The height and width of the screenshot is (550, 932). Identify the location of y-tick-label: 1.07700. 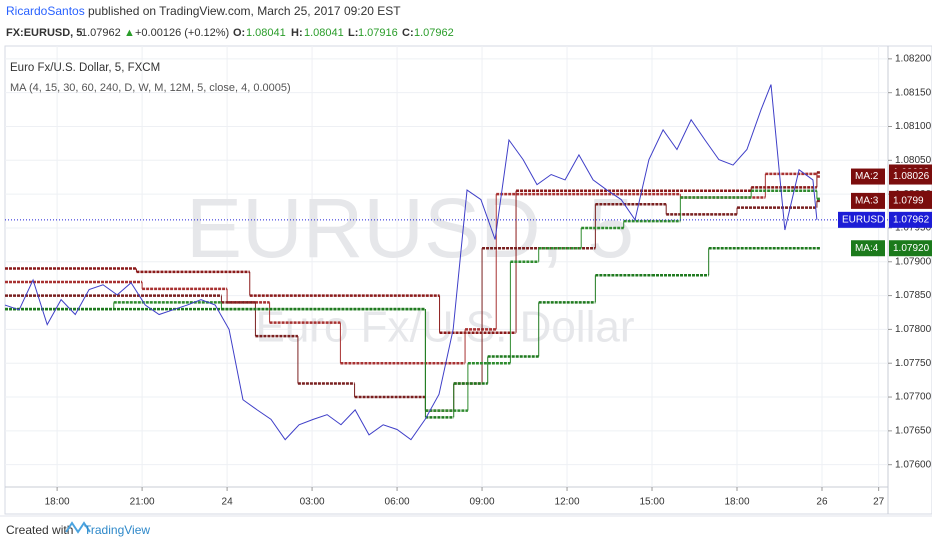
(913, 397).